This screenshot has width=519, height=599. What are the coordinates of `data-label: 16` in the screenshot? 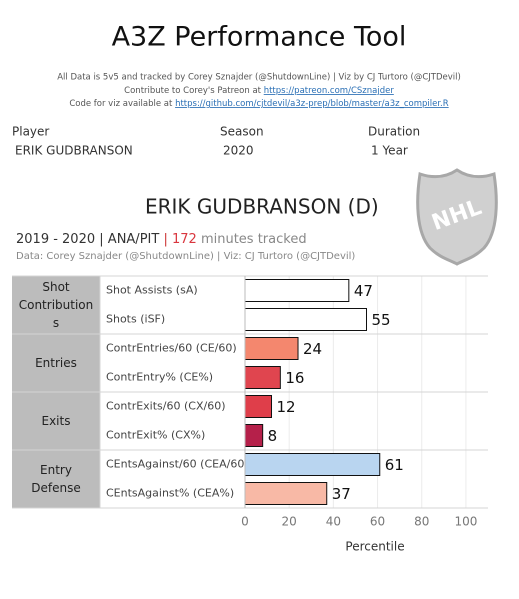 It's located at (294, 378).